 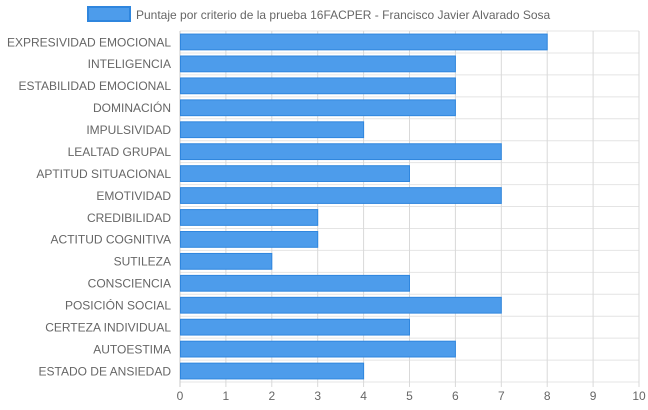 What do you see at coordinates (639, 396) in the screenshot?
I see `x-tick-label: 10` at bounding box center [639, 396].